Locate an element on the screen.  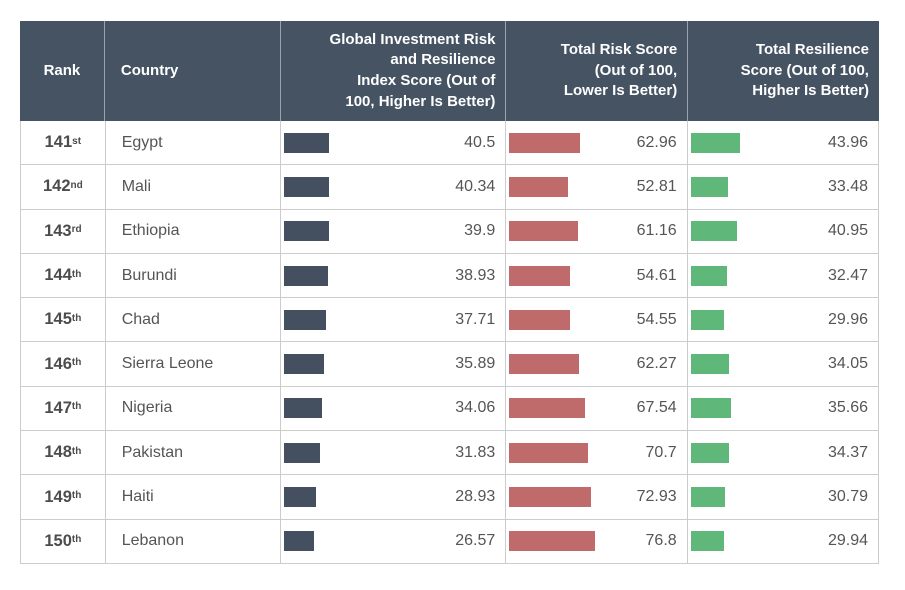
resilience-score-value: 40.95 is located at coordinates (847, 231).